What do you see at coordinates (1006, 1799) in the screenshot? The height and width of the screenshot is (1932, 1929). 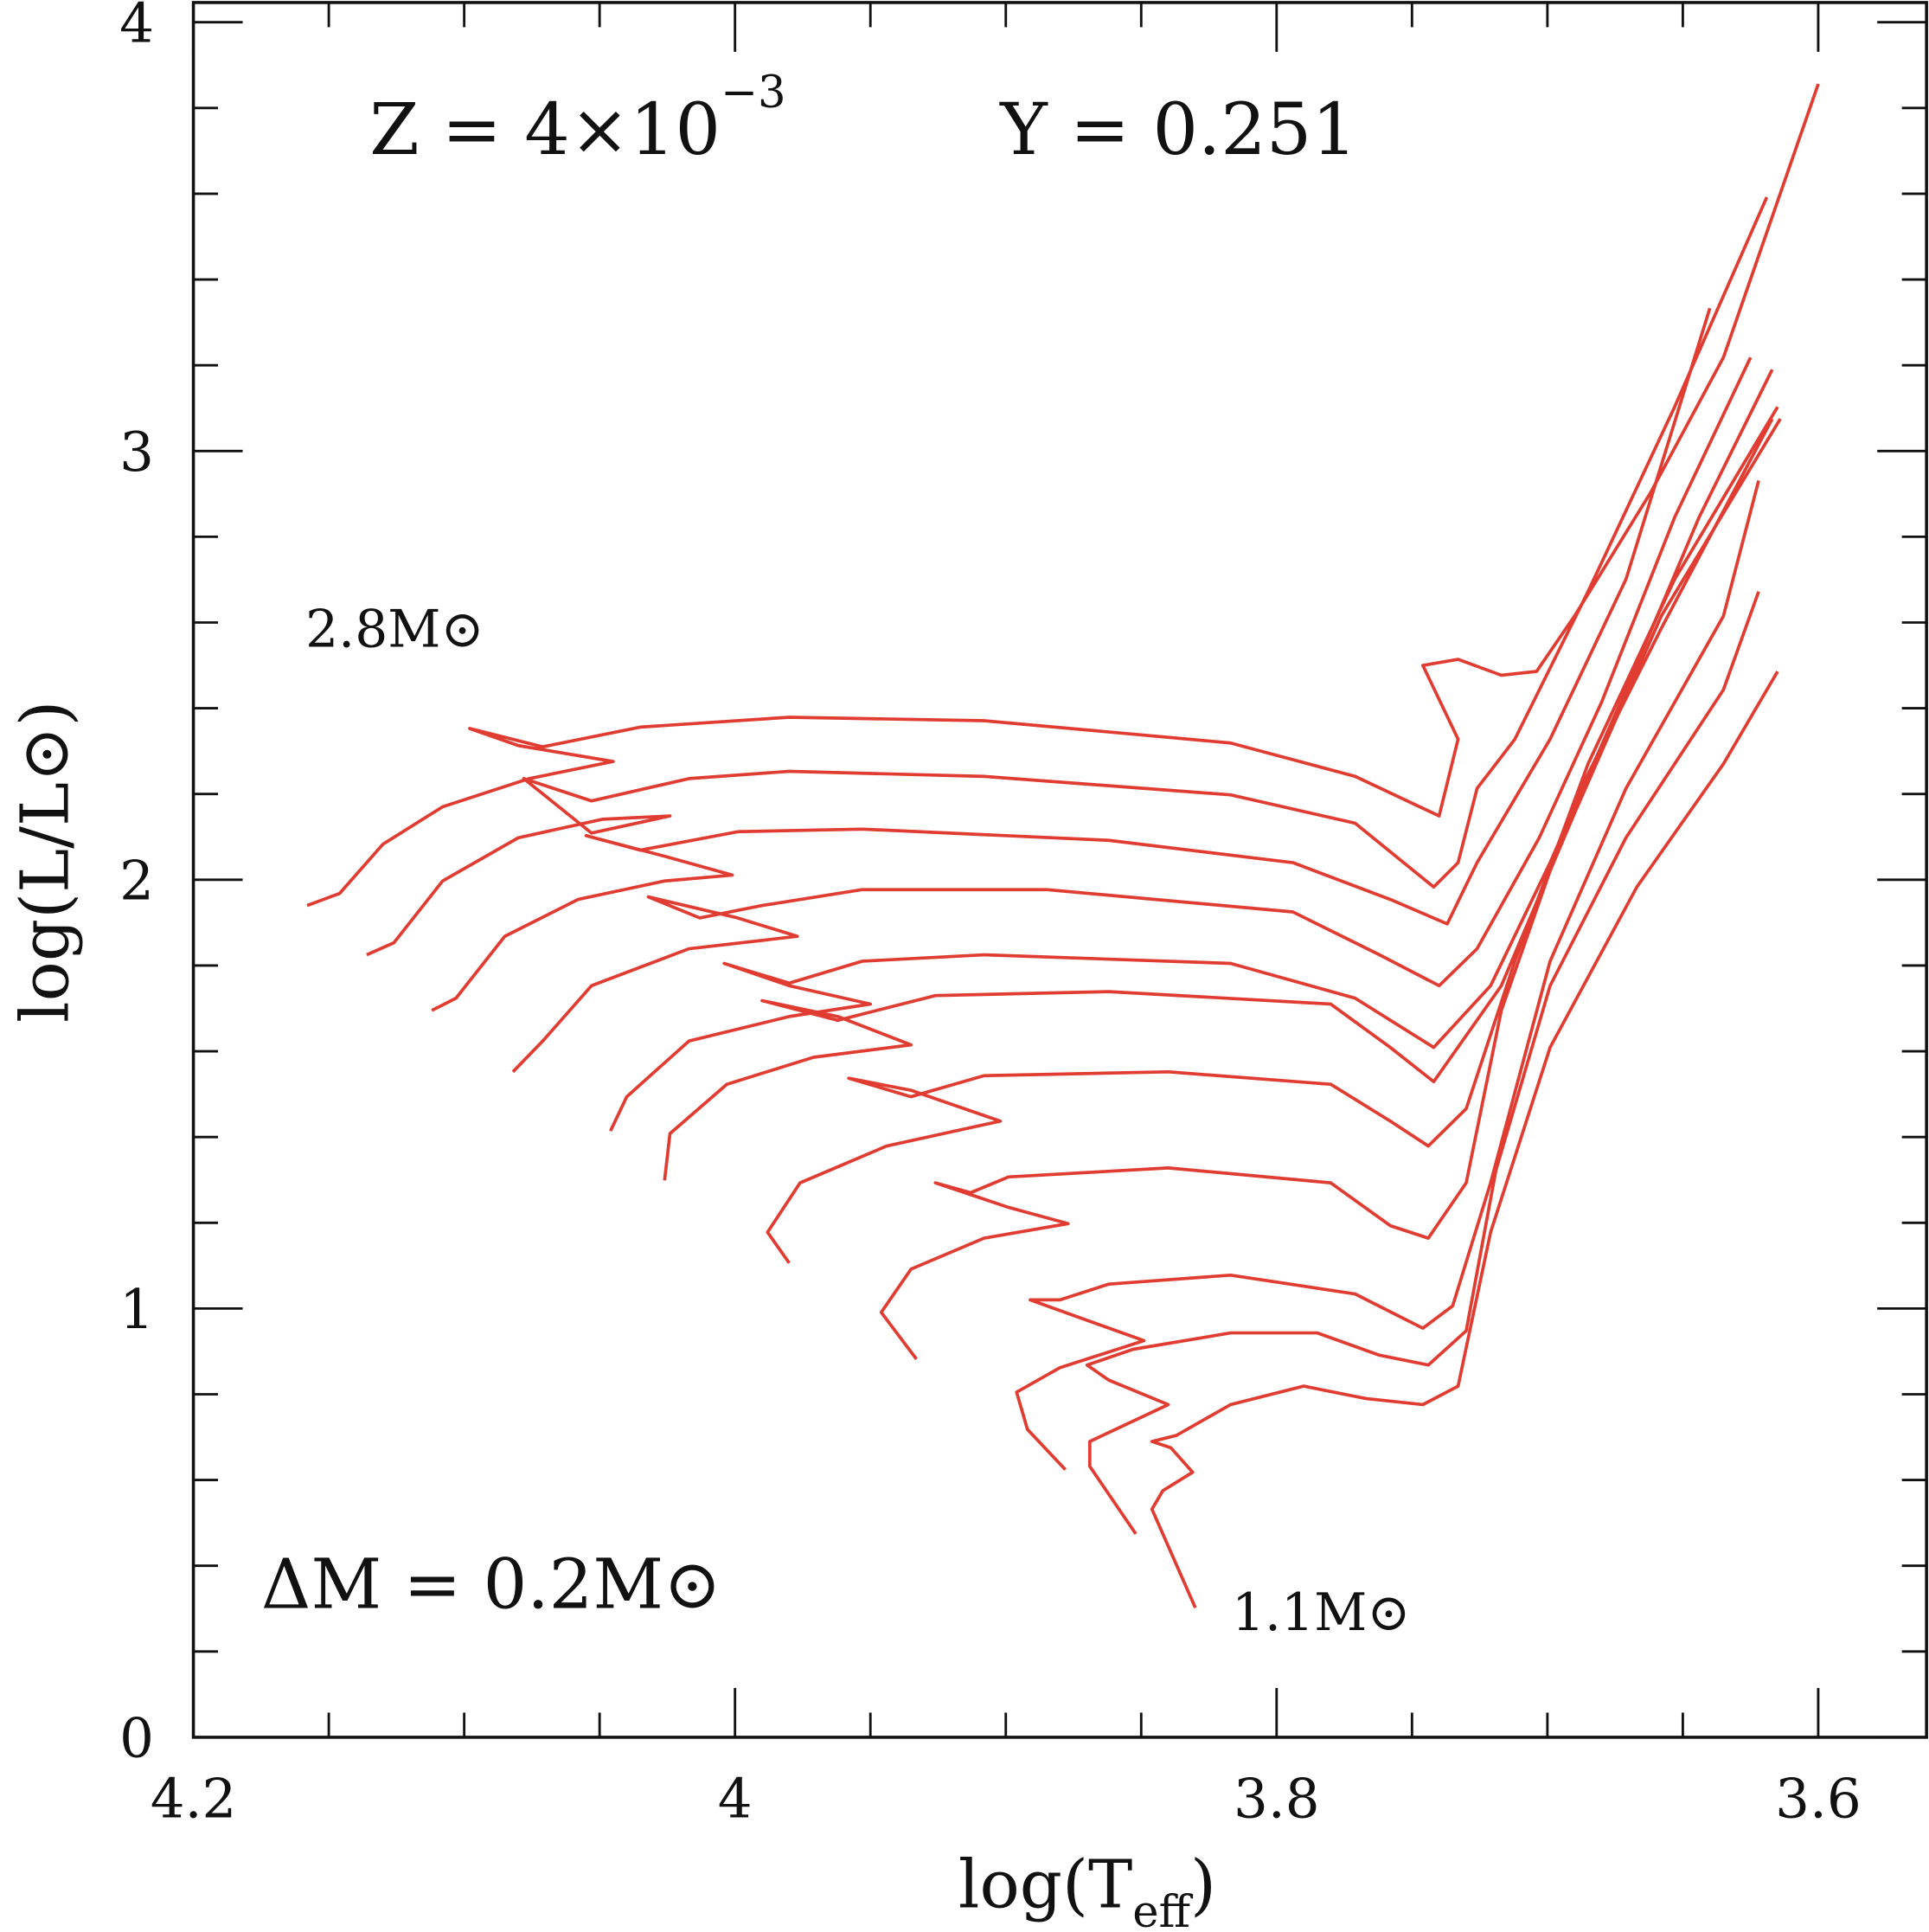 I see `x-tick-labels: 4.2 4 3.8 3.6` at bounding box center [1006, 1799].